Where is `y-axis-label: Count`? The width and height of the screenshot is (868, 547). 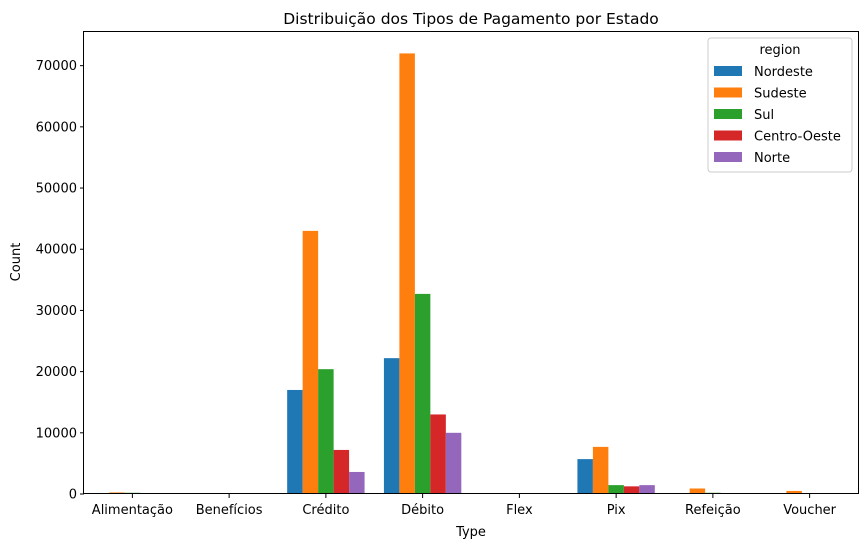
y-axis-label: Count is located at coordinates (16, 262).